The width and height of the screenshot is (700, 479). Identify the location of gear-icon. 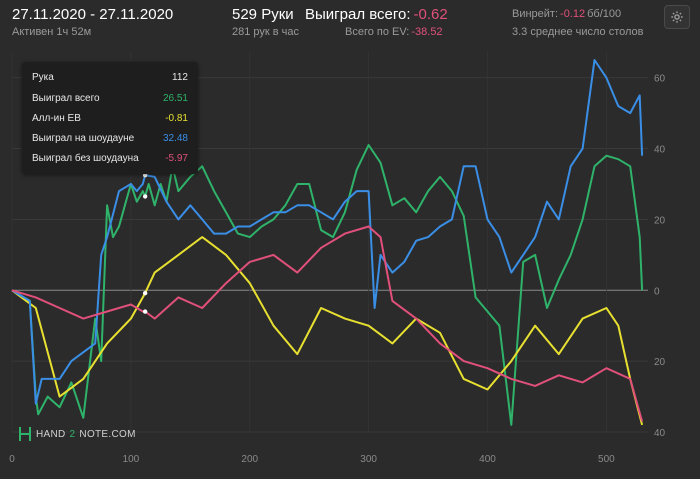
(677, 17).